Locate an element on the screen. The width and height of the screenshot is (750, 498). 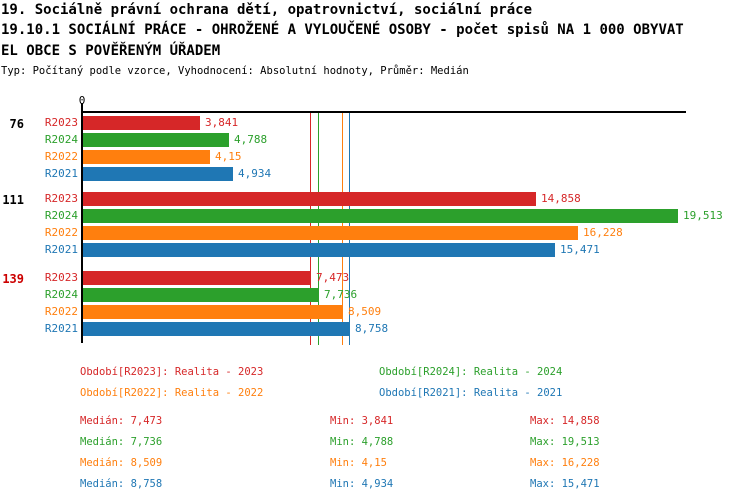
group-label-76: 76 is located at coordinates (16, 124).